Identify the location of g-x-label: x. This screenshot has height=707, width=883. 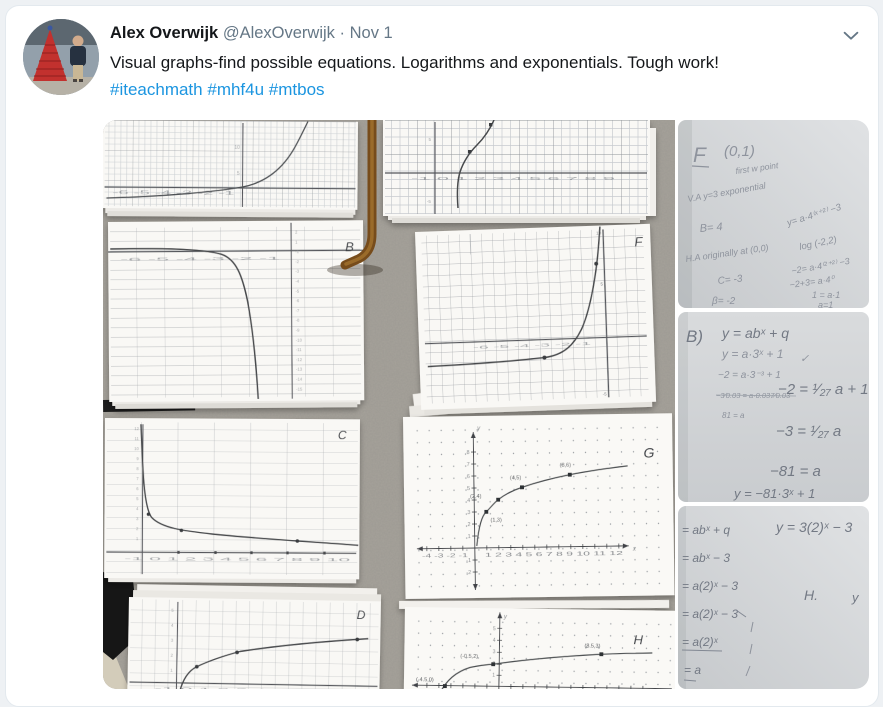
(634, 550).